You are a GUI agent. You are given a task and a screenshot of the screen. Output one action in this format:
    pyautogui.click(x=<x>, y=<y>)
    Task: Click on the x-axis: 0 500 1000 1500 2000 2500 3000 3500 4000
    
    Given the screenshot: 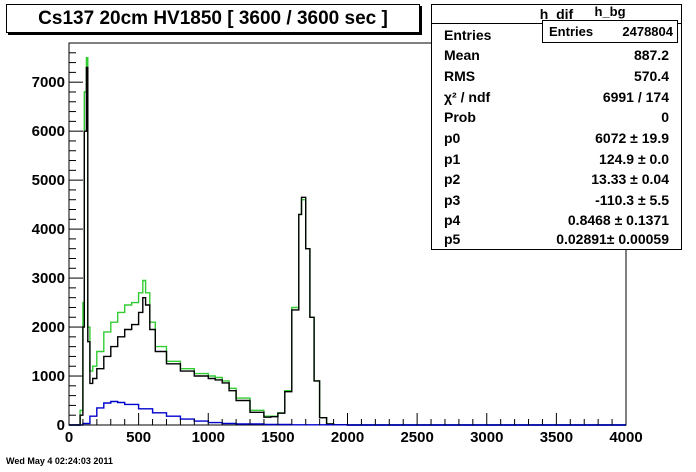 What is the action you would take?
    pyautogui.click(x=354, y=429)
    